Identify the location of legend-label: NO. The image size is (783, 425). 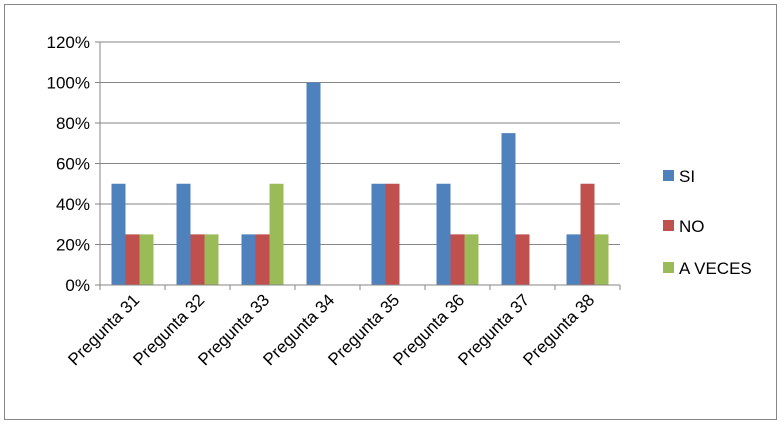
(692, 226).